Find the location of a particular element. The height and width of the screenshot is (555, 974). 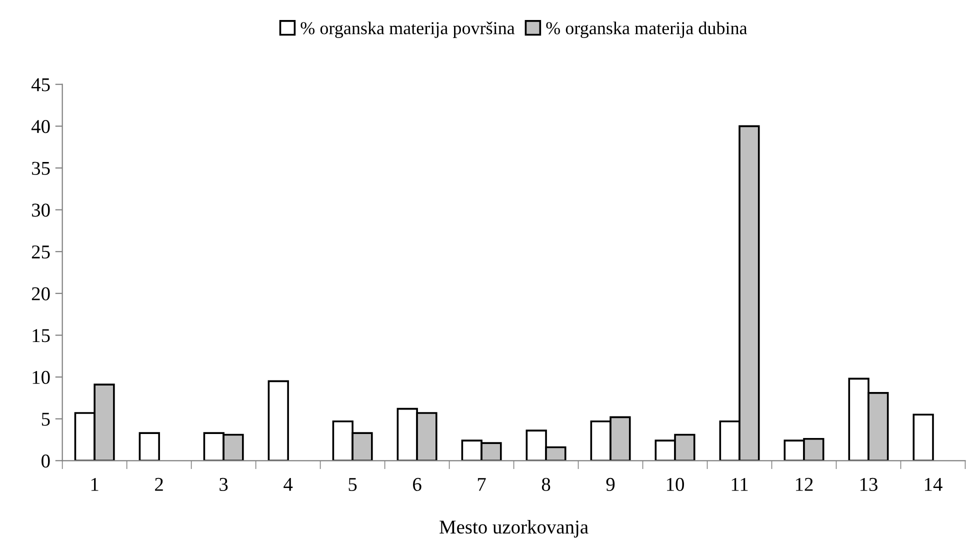

y-tick-label: 45 is located at coordinates (40, 85).